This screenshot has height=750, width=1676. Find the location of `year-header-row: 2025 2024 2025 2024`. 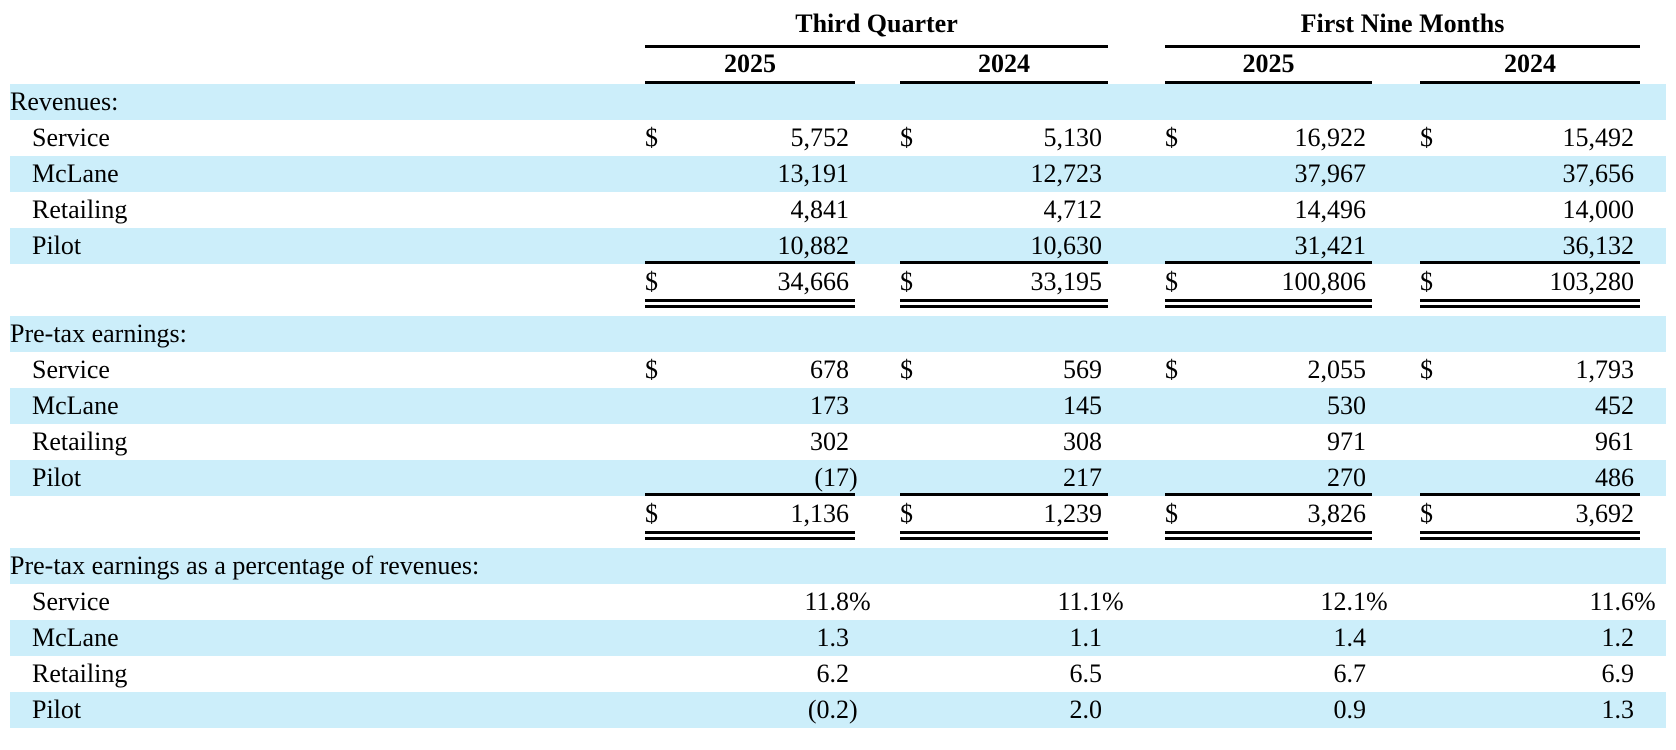

year-header-row: 2025 2024 2025 2024 is located at coordinates (838, 66).